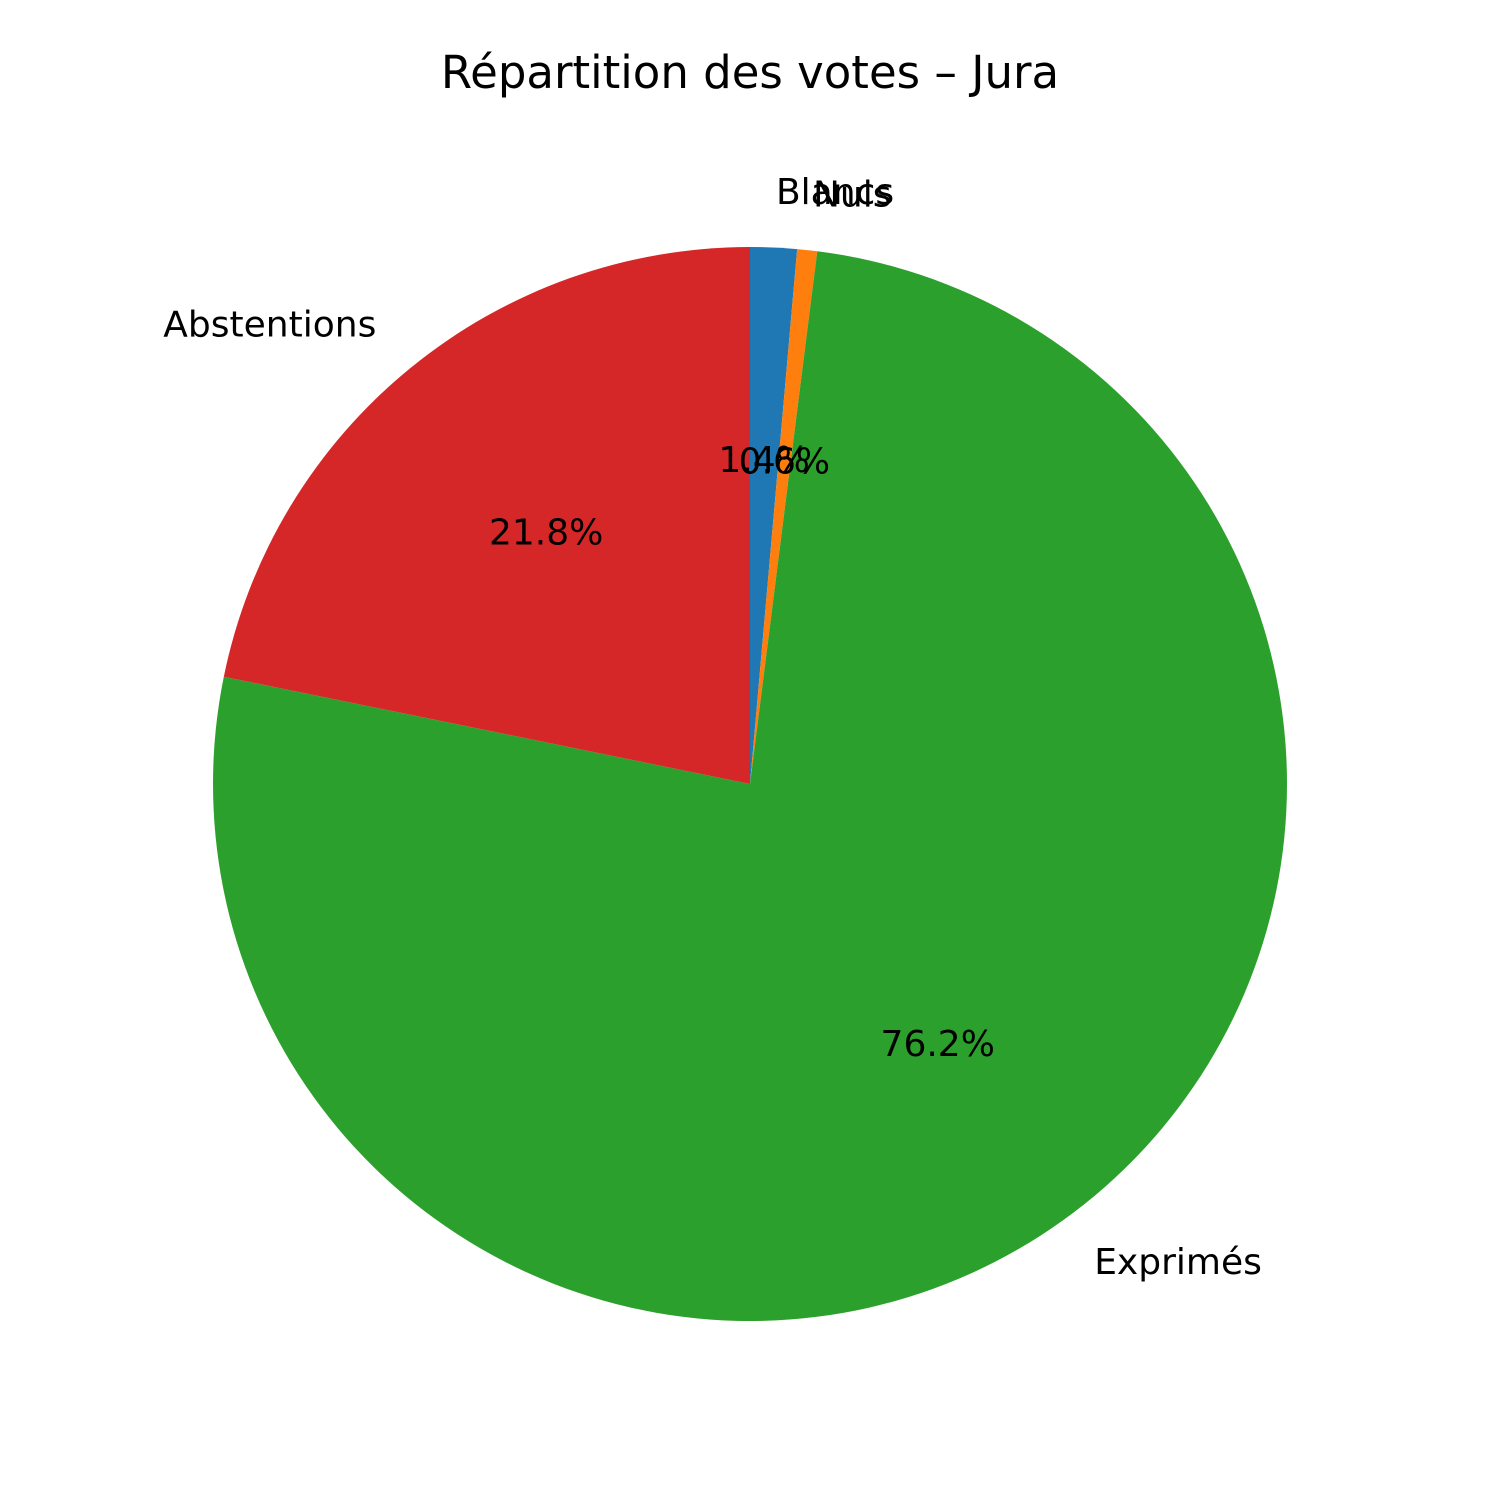 This screenshot has height=1500, width=1500. I want to click on slice-percent-nuls: 0.6%, so click(784, 462).